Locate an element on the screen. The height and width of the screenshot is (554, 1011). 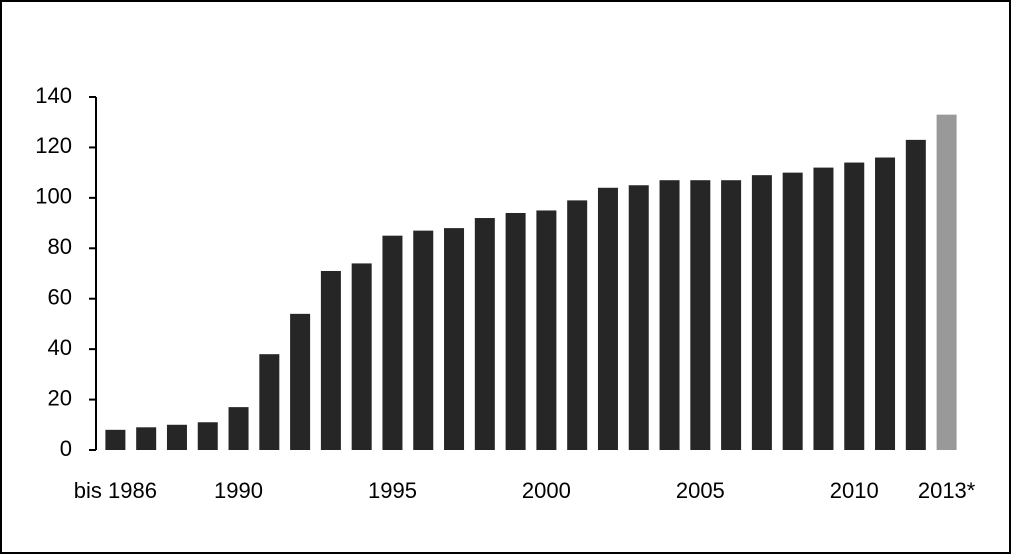
y-tick-label: 60 is located at coordinates (60, 297).